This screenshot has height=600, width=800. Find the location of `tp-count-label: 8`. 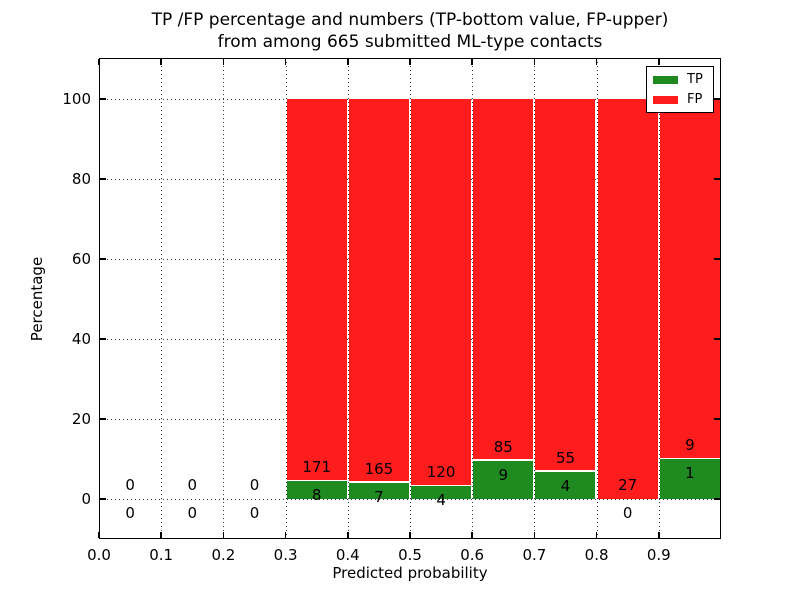

tp-count-label: 8 is located at coordinates (316, 495).